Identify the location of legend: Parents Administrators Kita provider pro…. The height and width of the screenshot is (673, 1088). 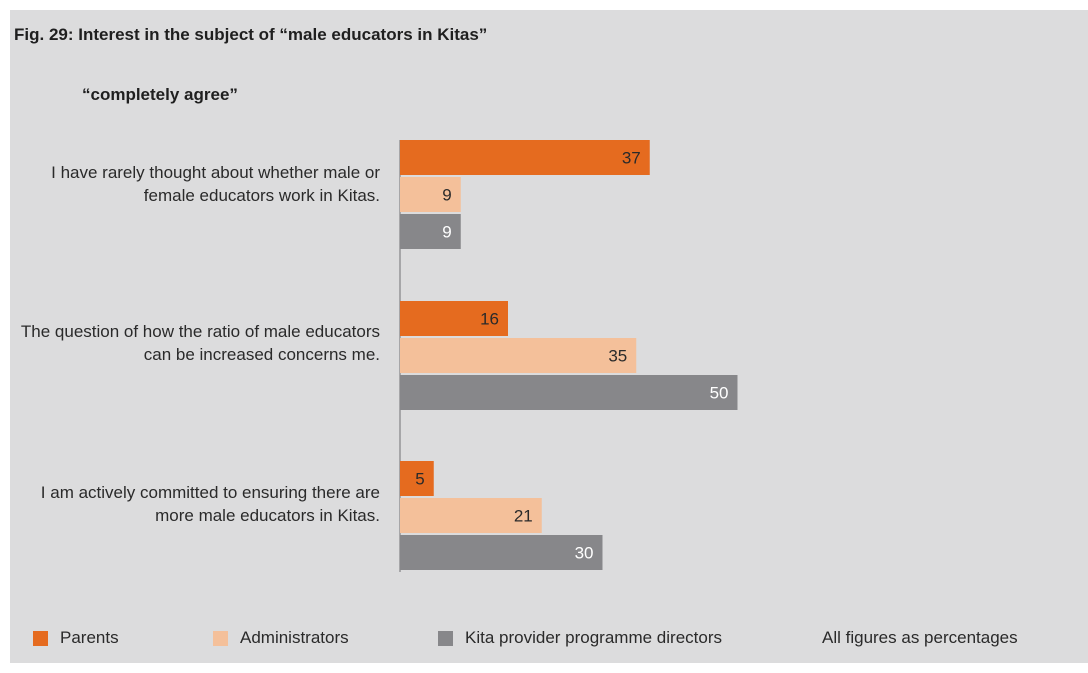
(544, 640).